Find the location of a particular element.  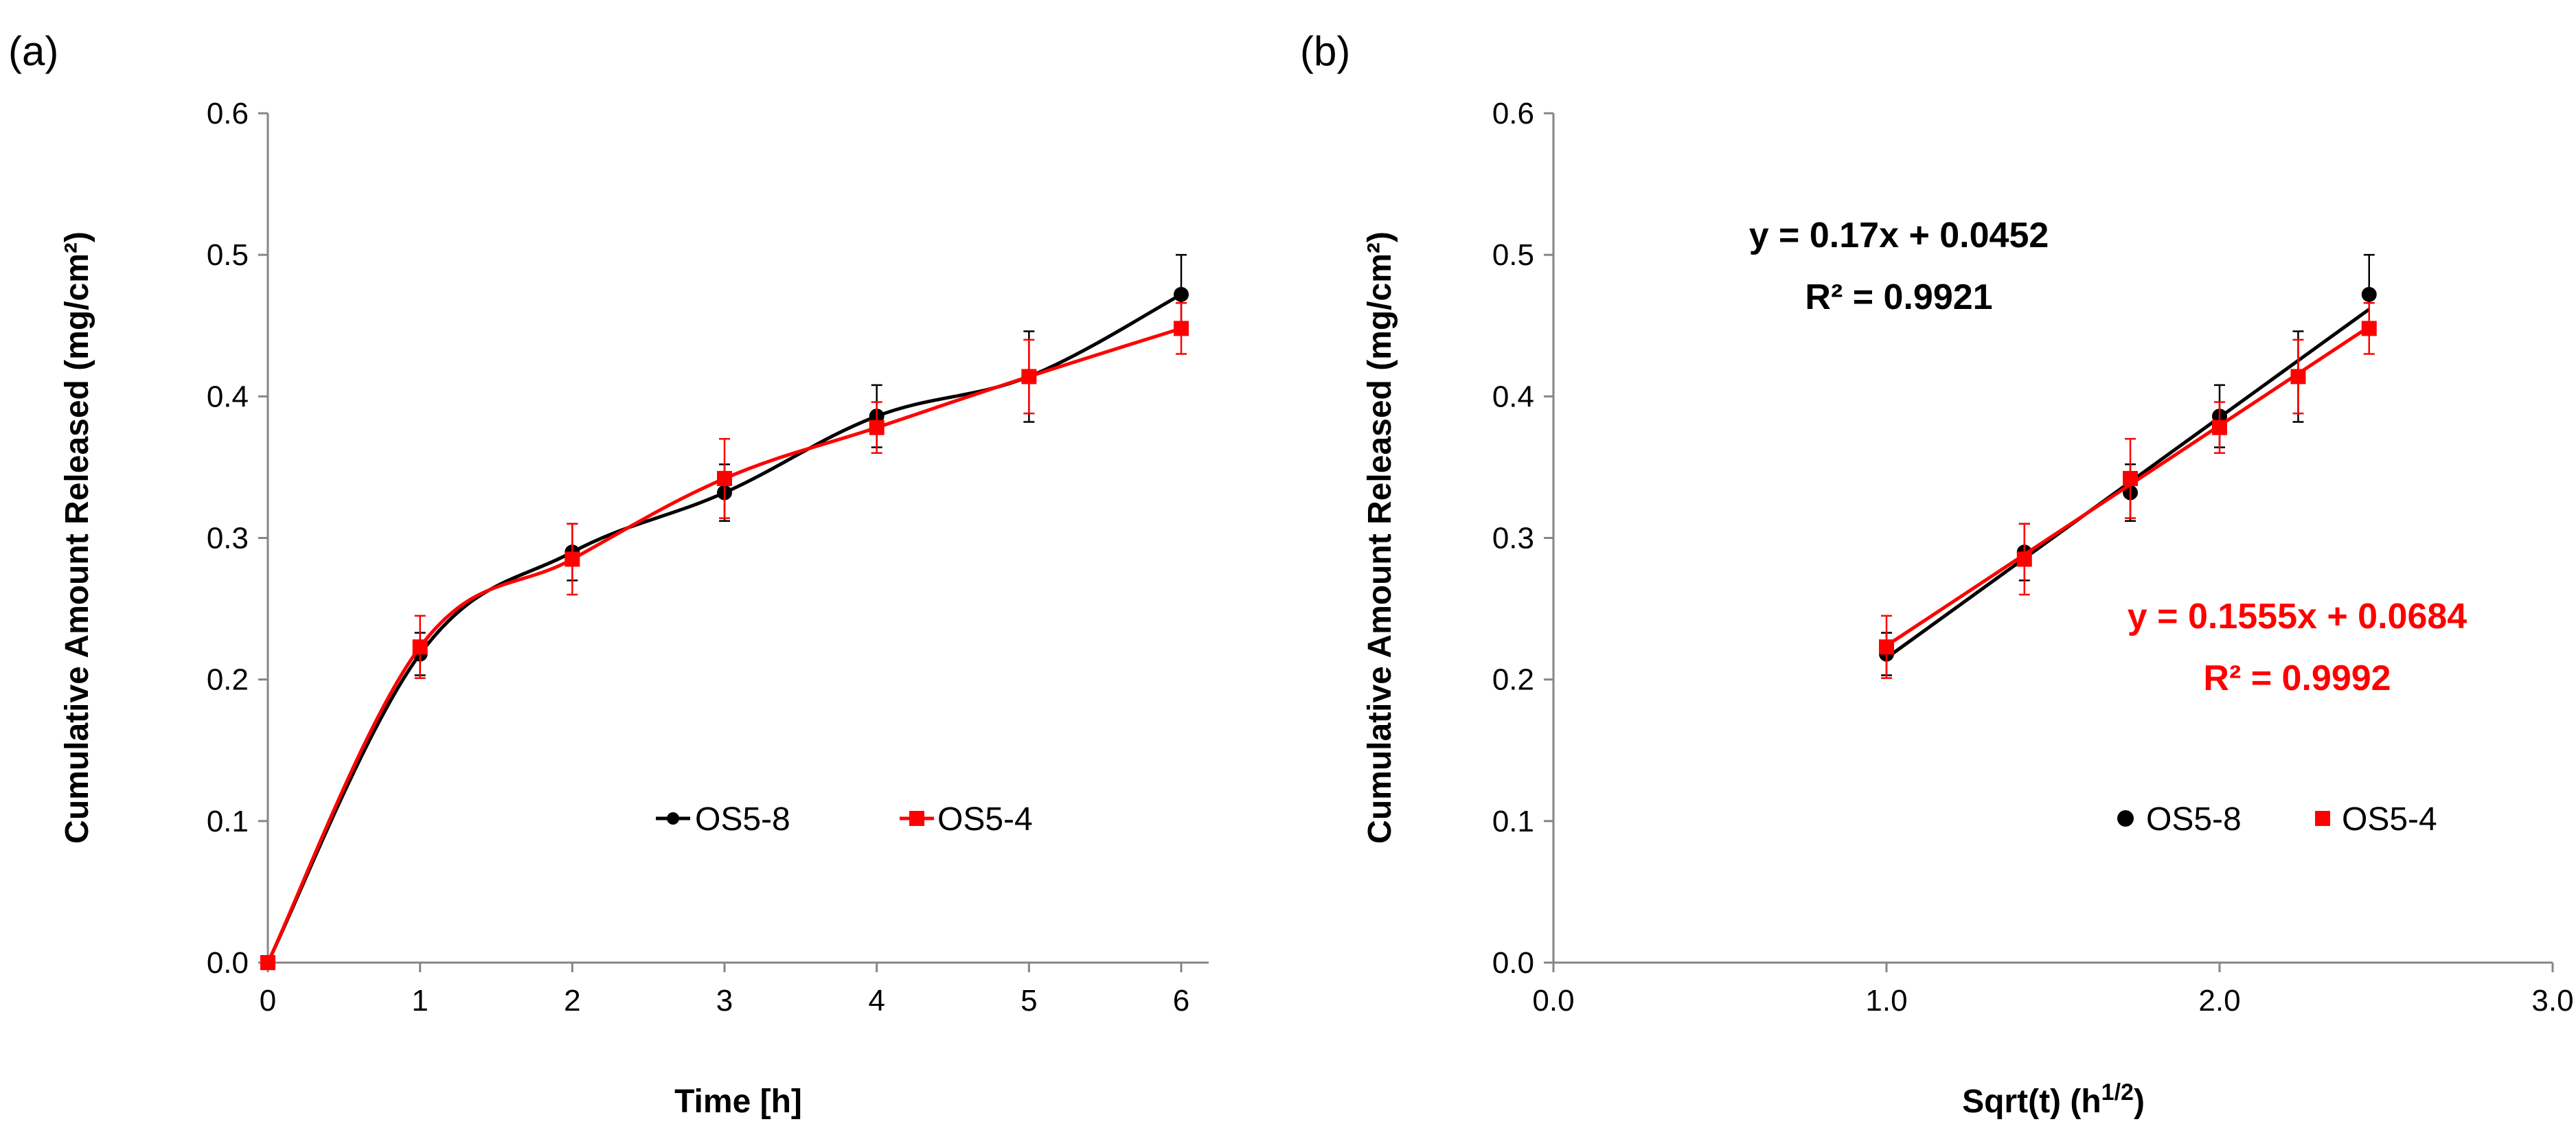

panel-a-legend-os5-4: OS5-4 is located at coordinates (985, 819).